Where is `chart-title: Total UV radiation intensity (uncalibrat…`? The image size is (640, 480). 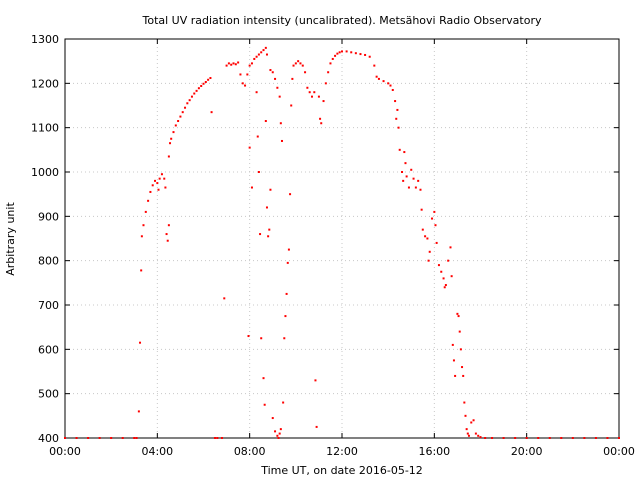
chart-title: Total UV radiation intensity (uncalibrat… is located at coordinates (342, 20).